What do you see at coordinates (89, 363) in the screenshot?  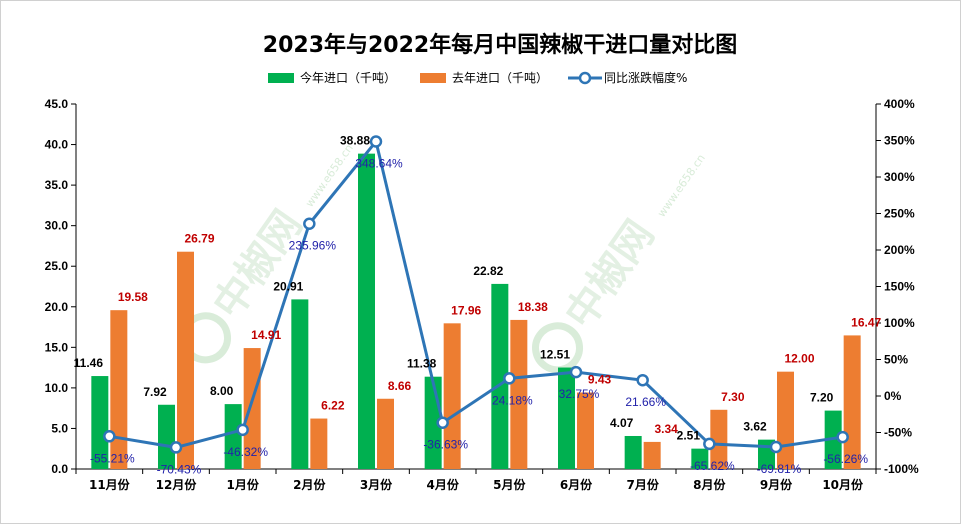 I see `label-current: 11.46` at bounding box center [89, 363].